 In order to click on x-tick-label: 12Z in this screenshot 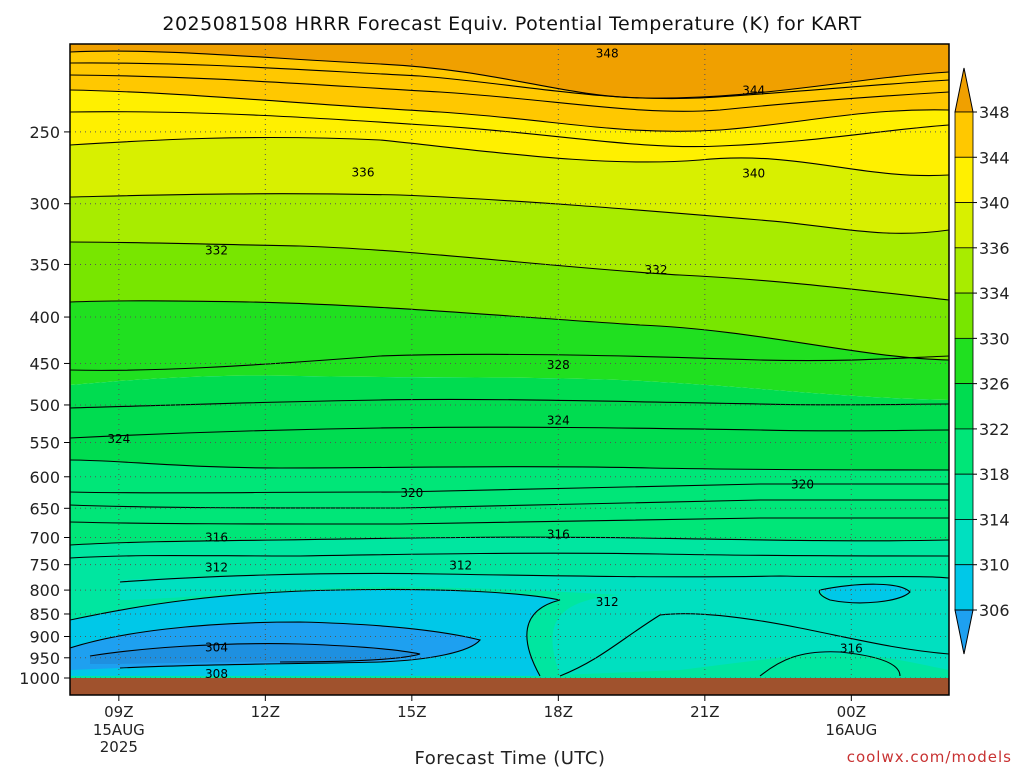, I will do `click(265, 712)`.